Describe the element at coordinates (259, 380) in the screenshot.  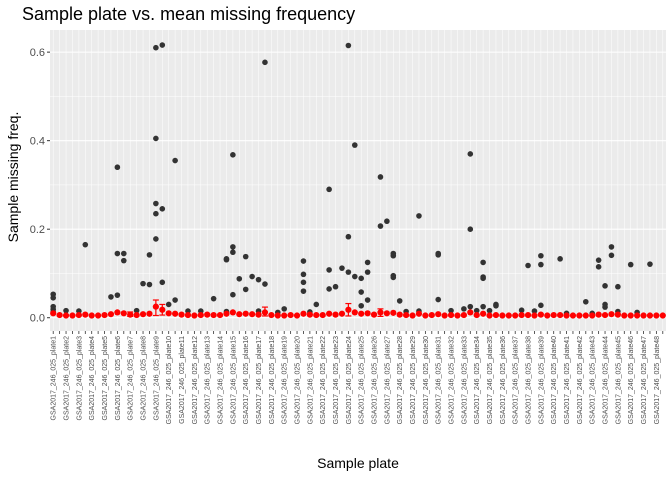
I see `x-tick-label: GSA2017_246_025_plate17` at that location.